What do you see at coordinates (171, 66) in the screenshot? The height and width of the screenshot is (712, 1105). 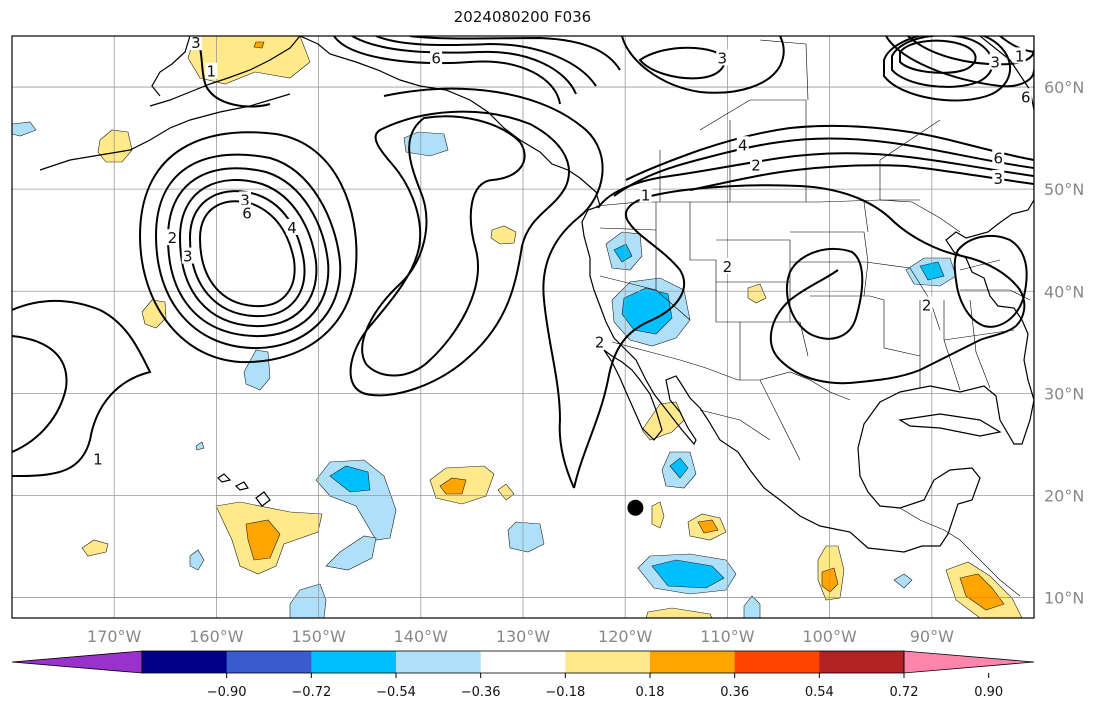 I see `alaska-coast-west` at bounding box center [171, 66].